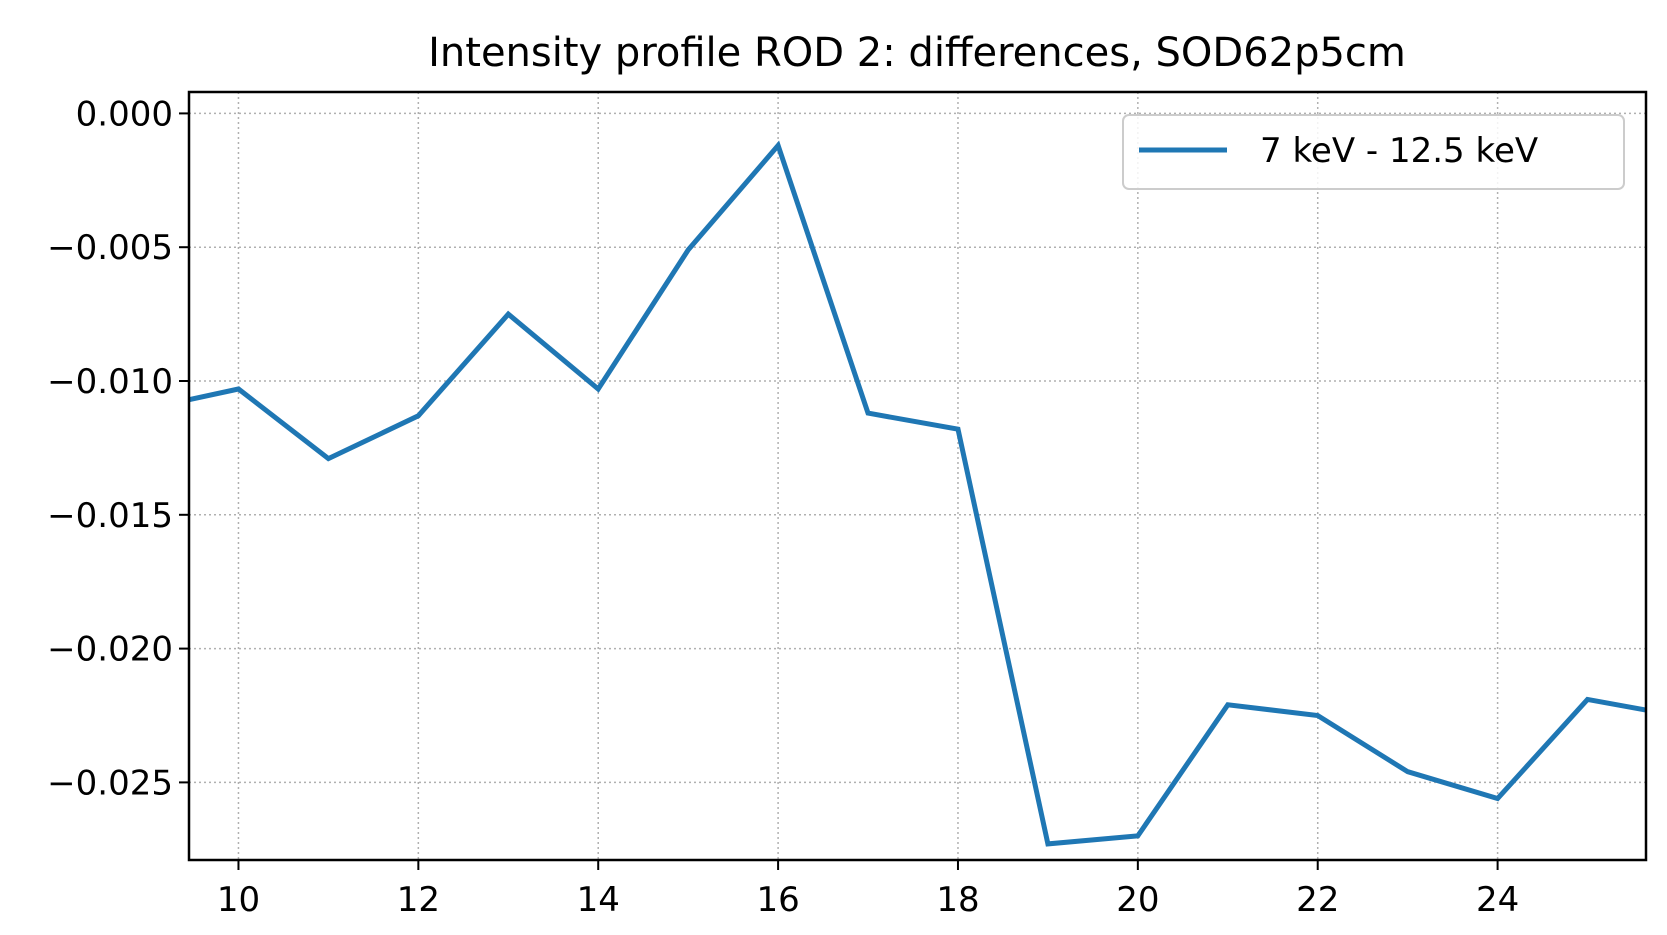 The image size is (1667, 935). What do you see at coordinates (1399, 151) in the screenshot?
I see `legend-label: 7 keV - 12.5 keV` at bounding box center [1399, 151].